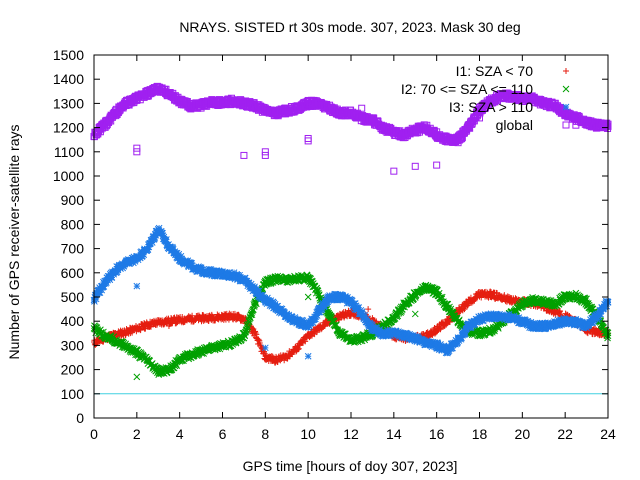  Describe the element at coordinates (350, 466) in the screenshot. I see `x-axis-label: GPS time [hours of doy 307, 2023]` at that location.